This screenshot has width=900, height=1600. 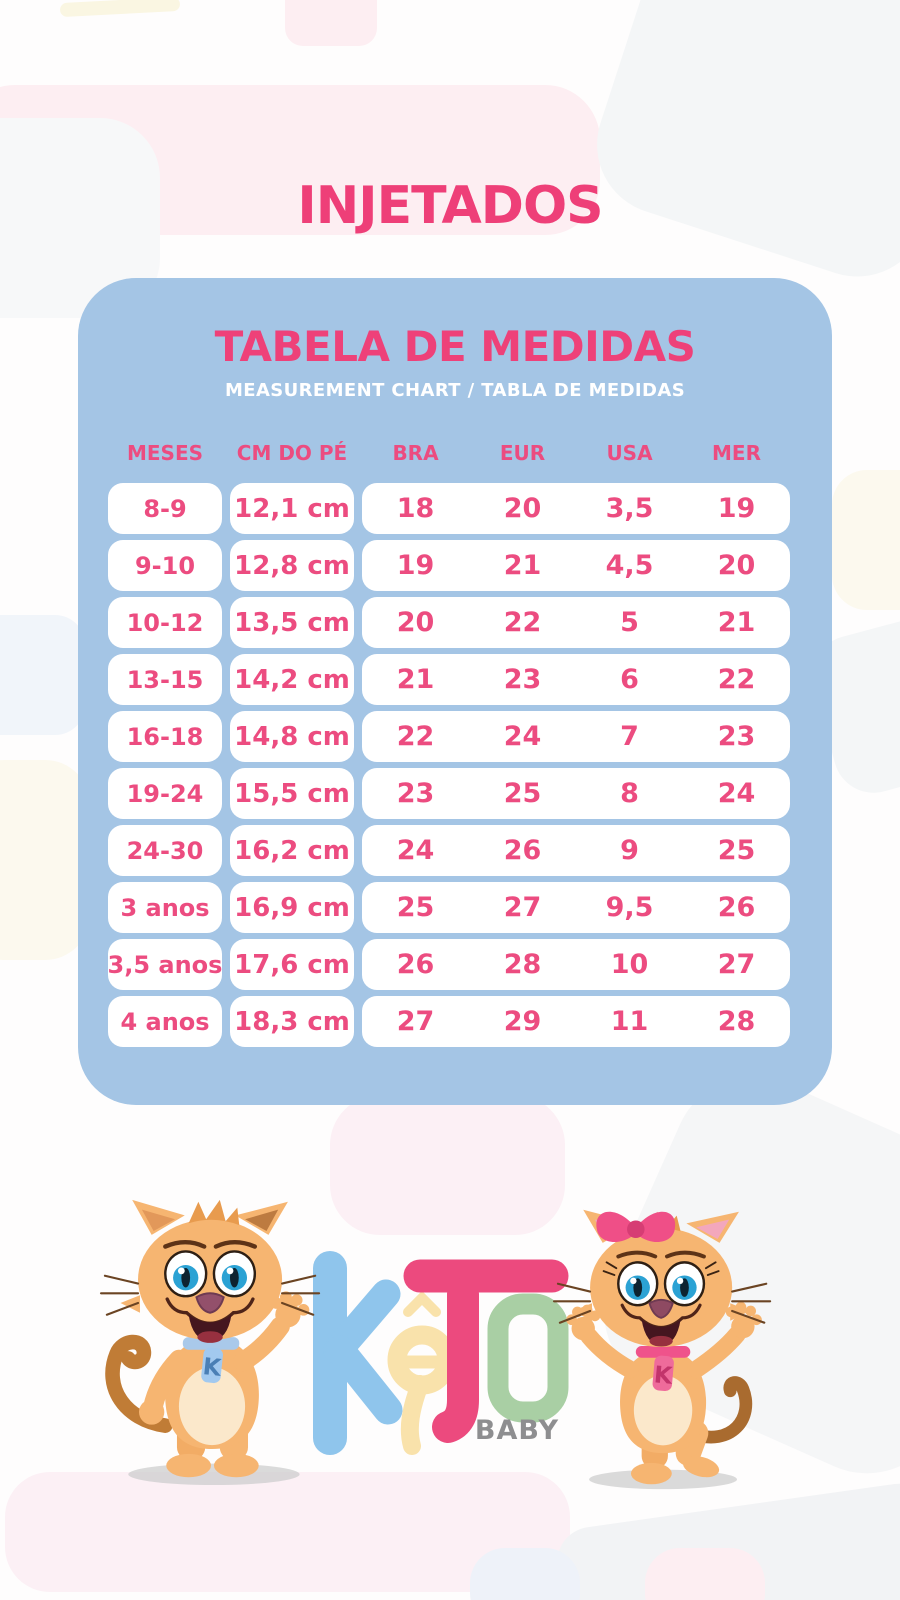 What do you see at coordinates (415, 565) in the screenshot?
I see `cell-bra-value: 19` at bounding box center [415, 565].